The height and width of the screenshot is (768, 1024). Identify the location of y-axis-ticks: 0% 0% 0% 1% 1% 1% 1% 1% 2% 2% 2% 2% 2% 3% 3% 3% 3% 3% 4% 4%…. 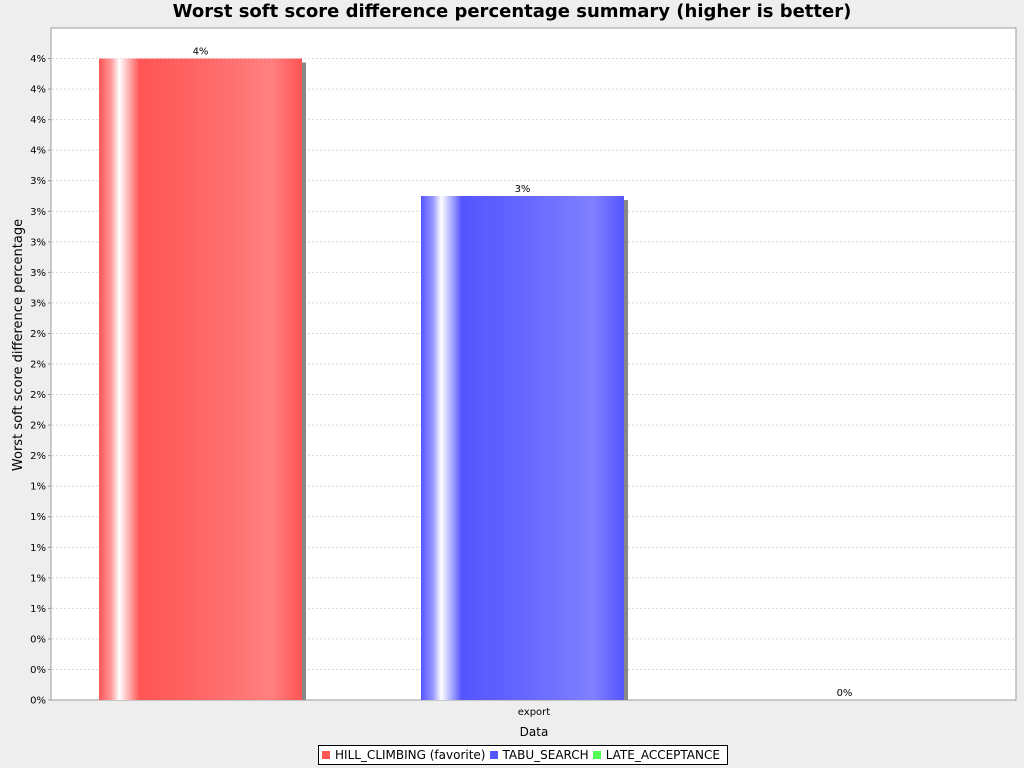
(40, 380).